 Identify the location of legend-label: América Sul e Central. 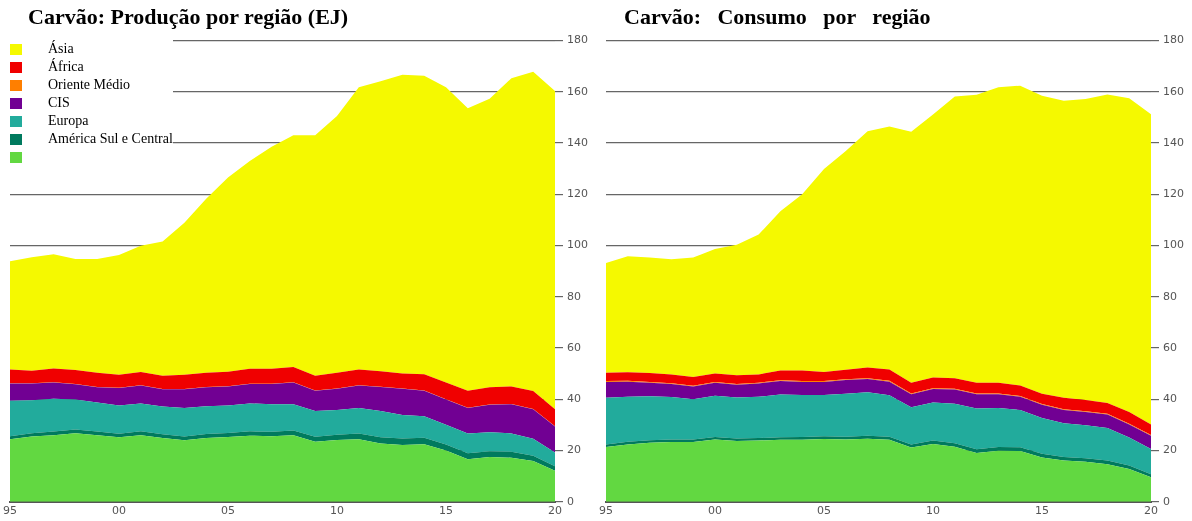
(110, 139).